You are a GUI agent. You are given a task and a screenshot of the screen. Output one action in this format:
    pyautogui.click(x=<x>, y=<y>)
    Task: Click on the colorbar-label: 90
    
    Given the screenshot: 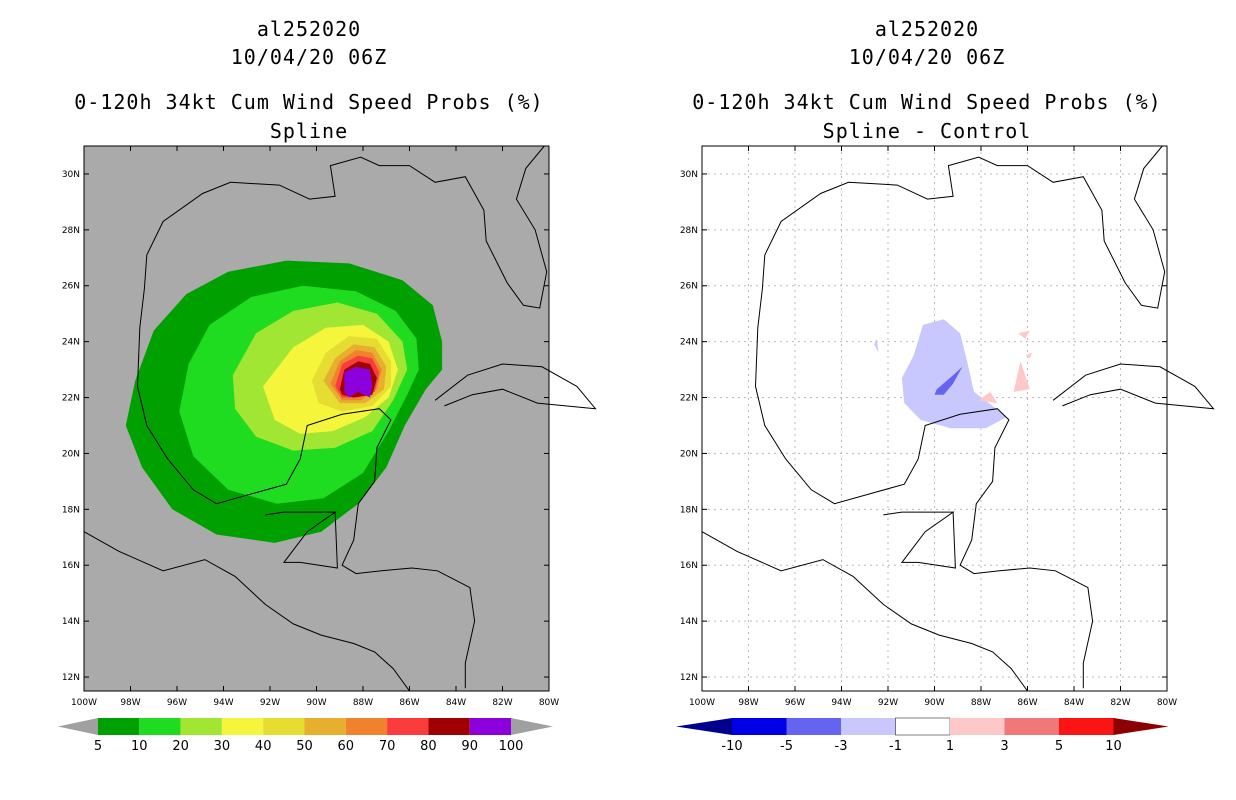 What is the action you would take?
    pyautogui.click(x=469, y=746)
    